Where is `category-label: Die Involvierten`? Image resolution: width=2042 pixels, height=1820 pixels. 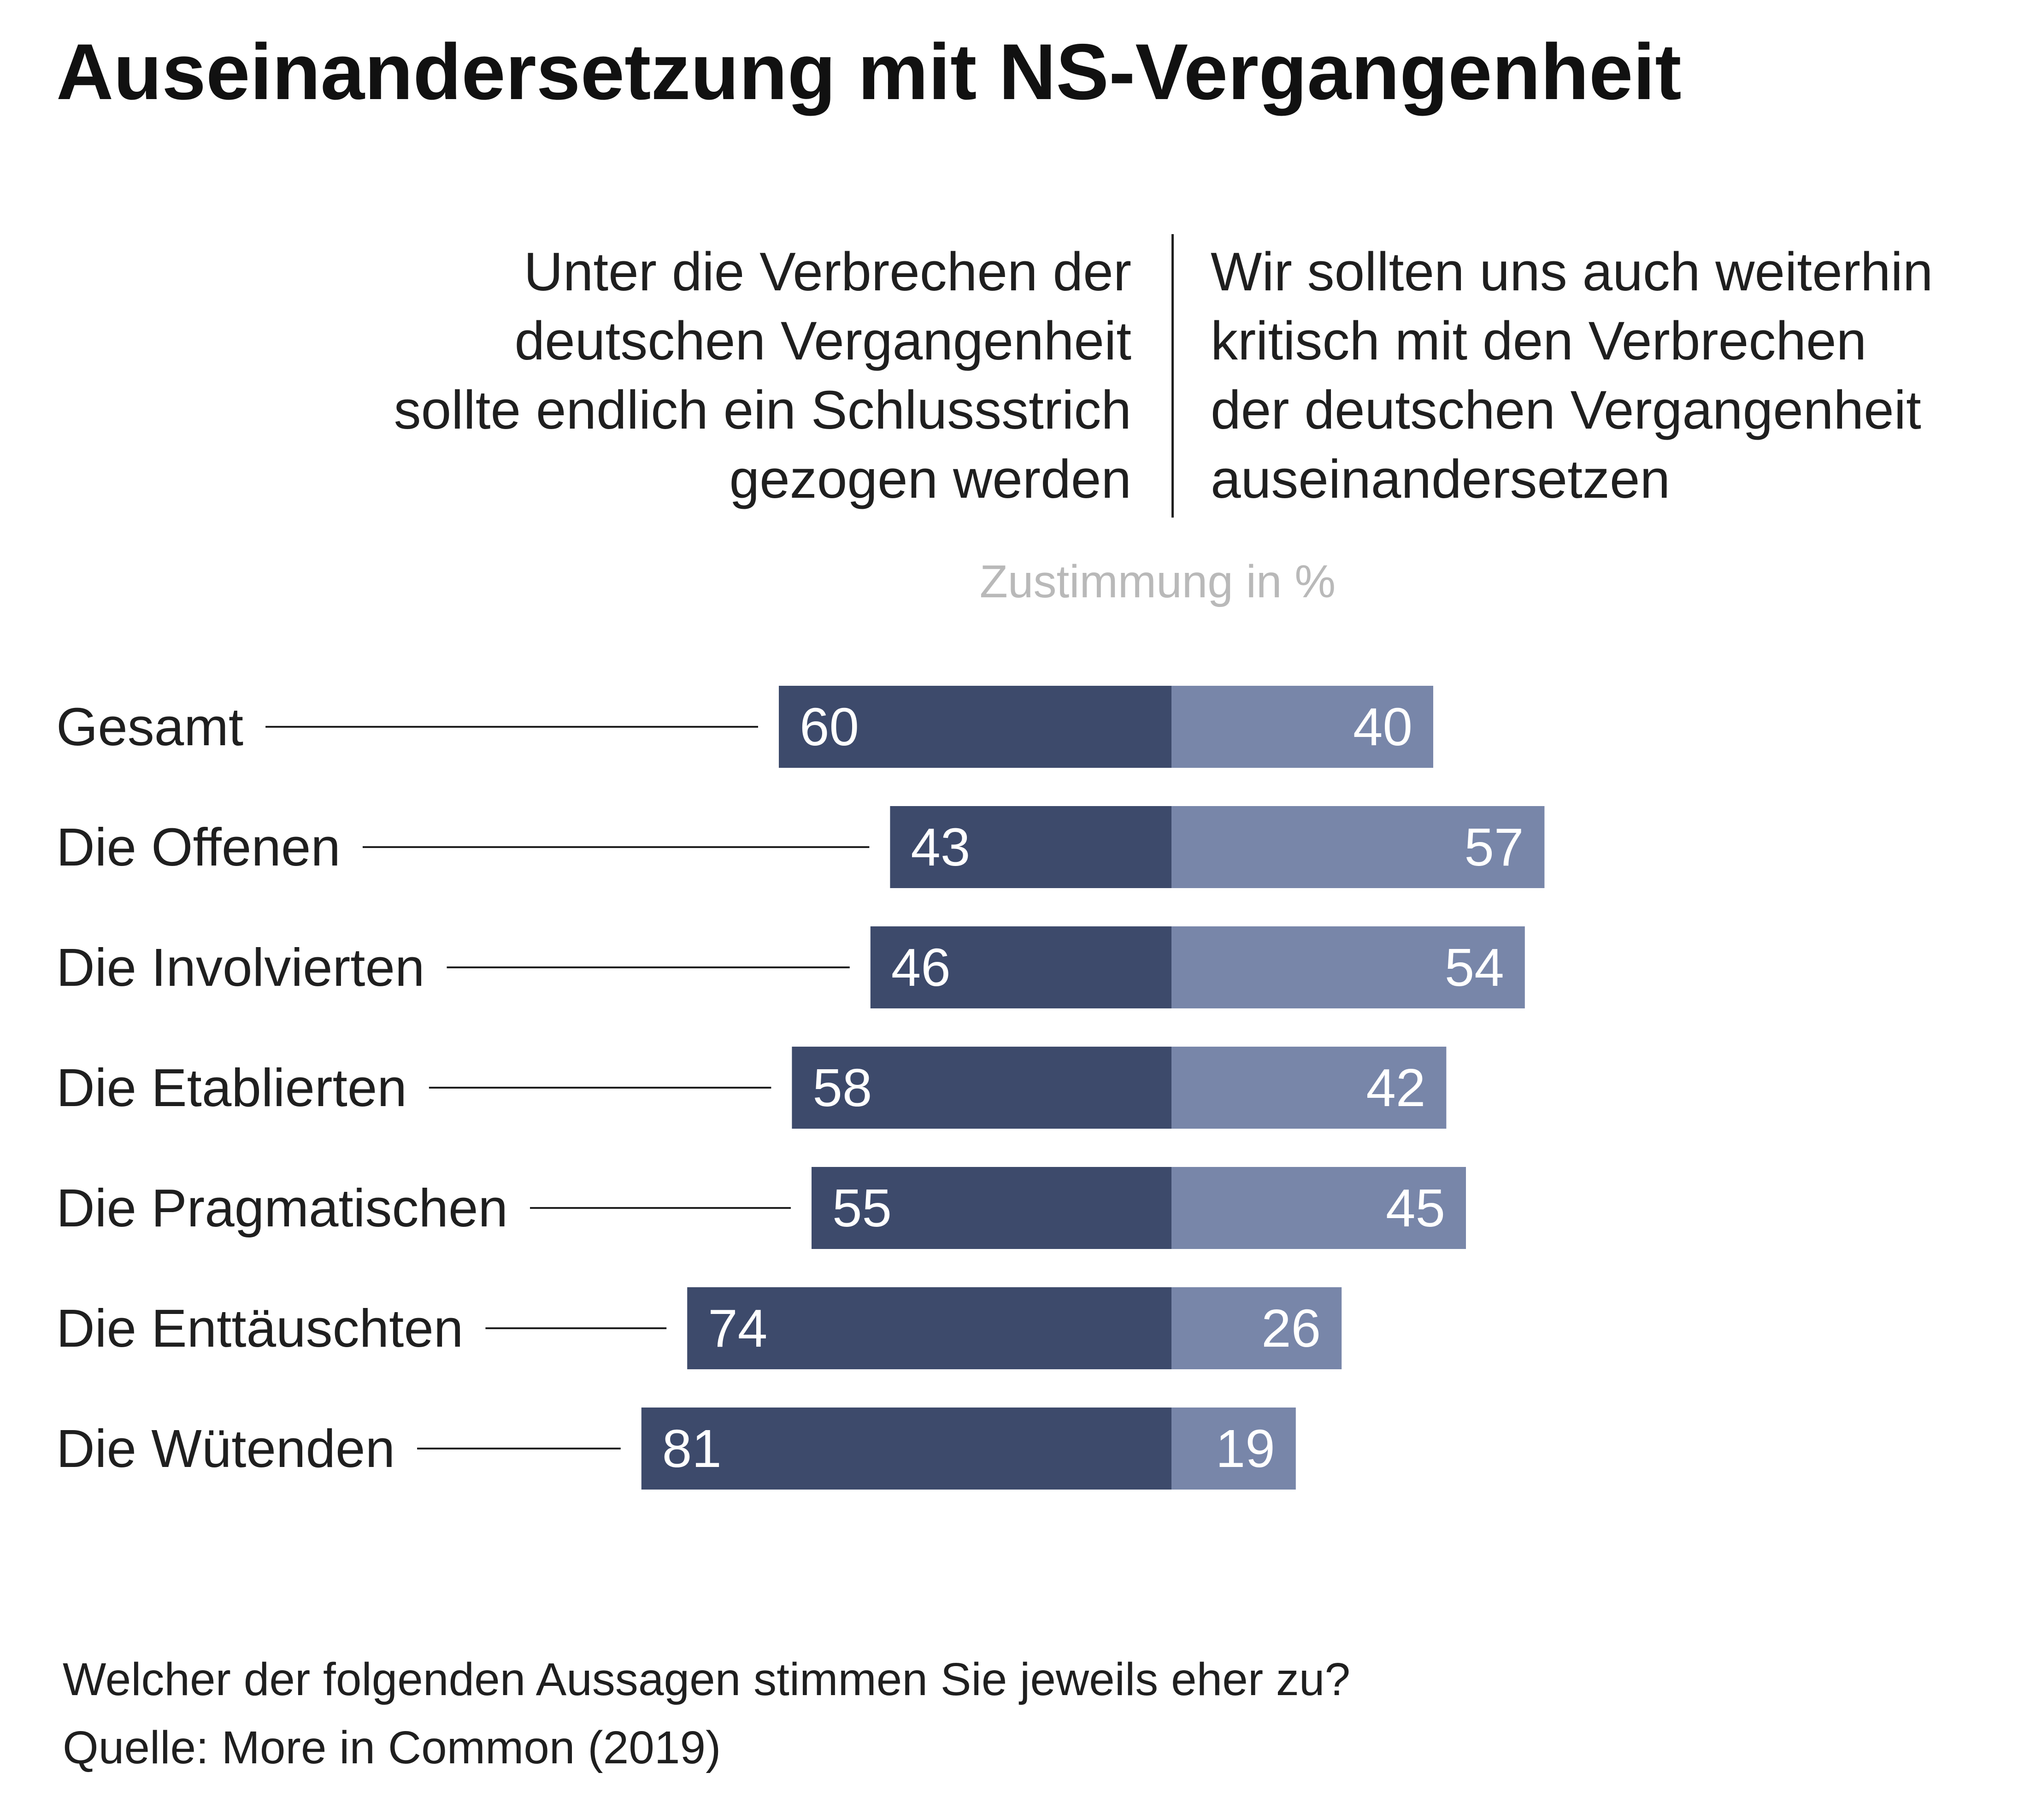 category-label: Die Involvierten is located at coordinates (240, 967).